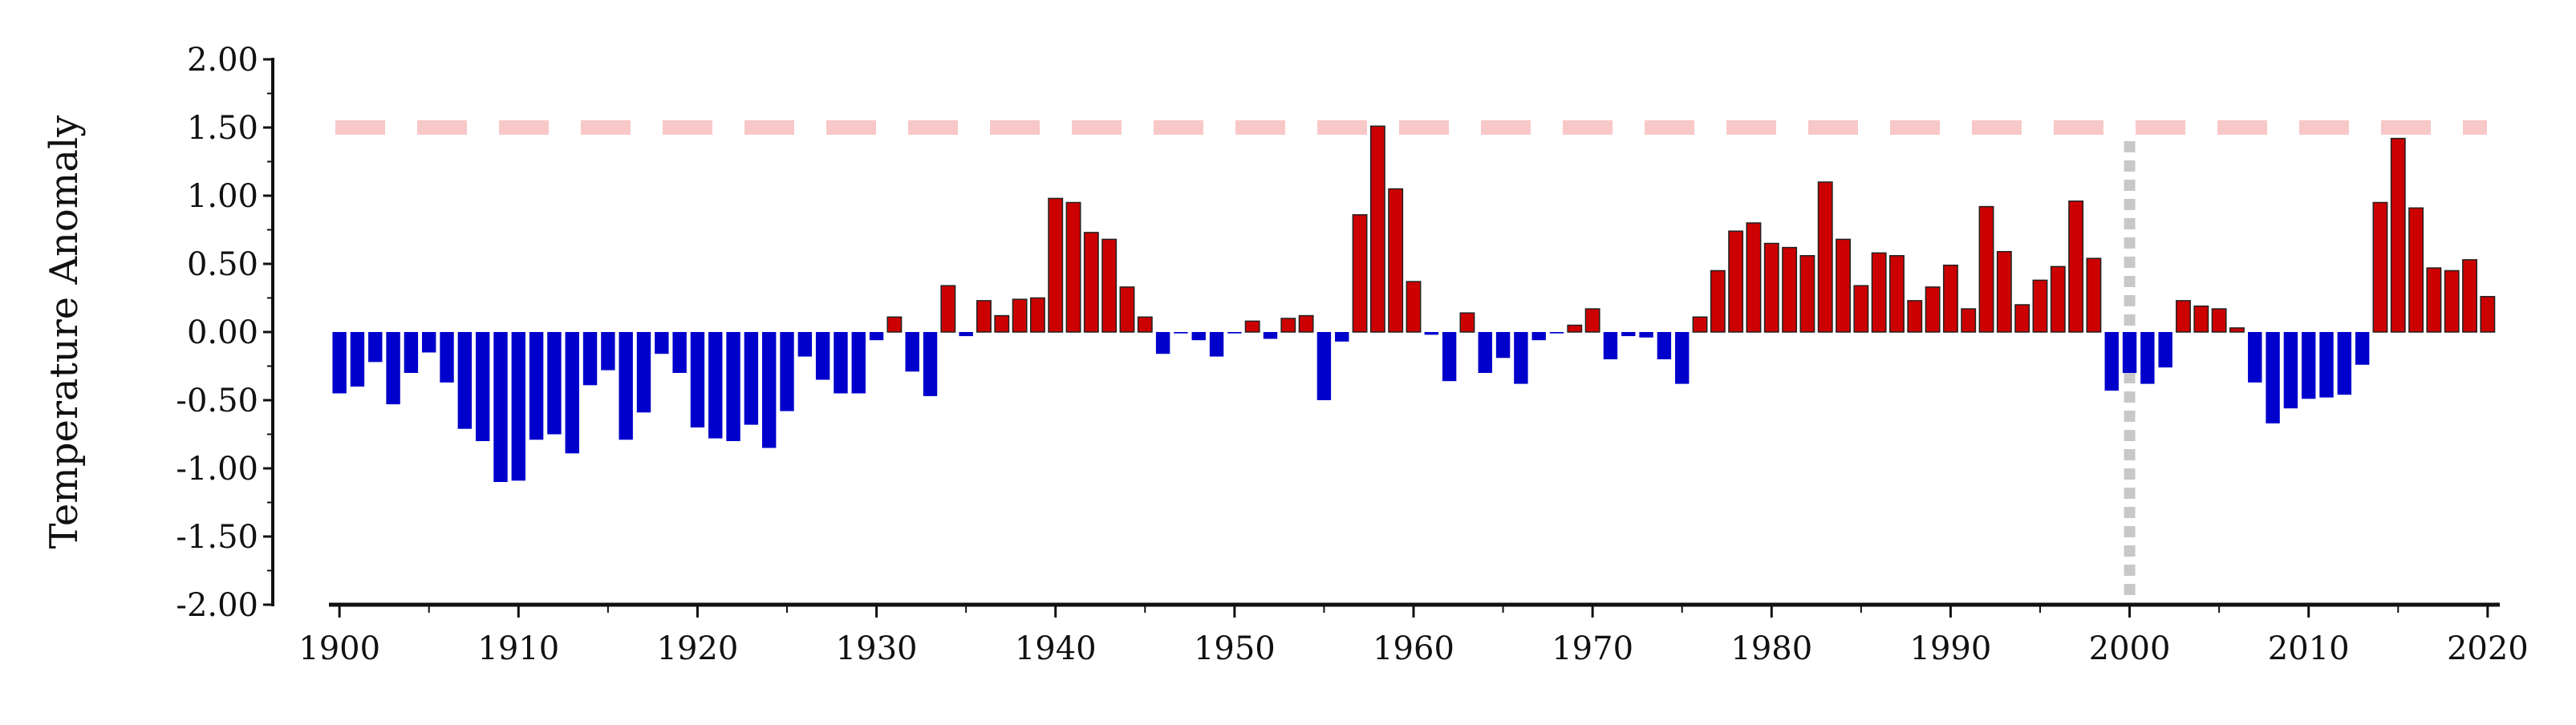 This screenshot has width=2576, height=725. What do you see at coordinates (1538, 336) in the screenshot?
I see `bar-1967` at bounding box center [1538, 336].